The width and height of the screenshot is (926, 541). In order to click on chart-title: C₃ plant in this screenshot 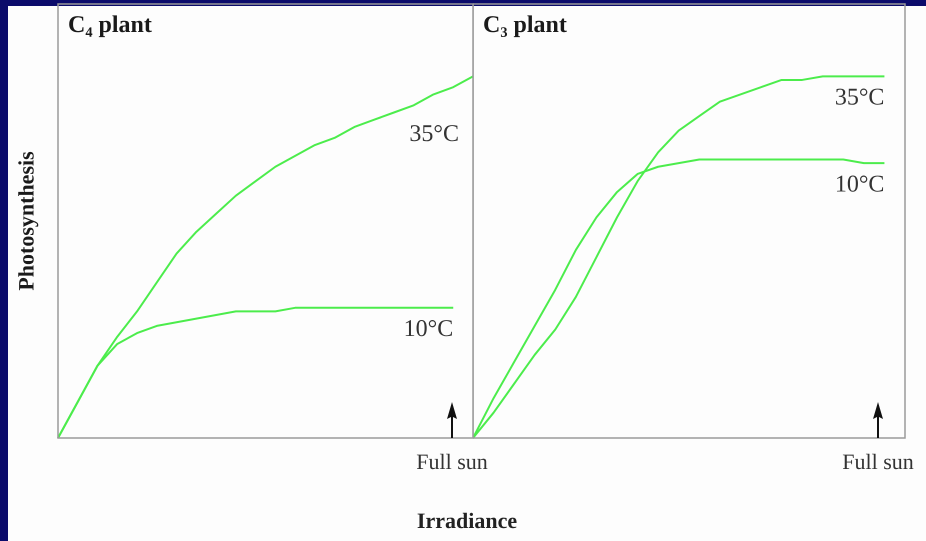, I will do `click(525, 25)`.